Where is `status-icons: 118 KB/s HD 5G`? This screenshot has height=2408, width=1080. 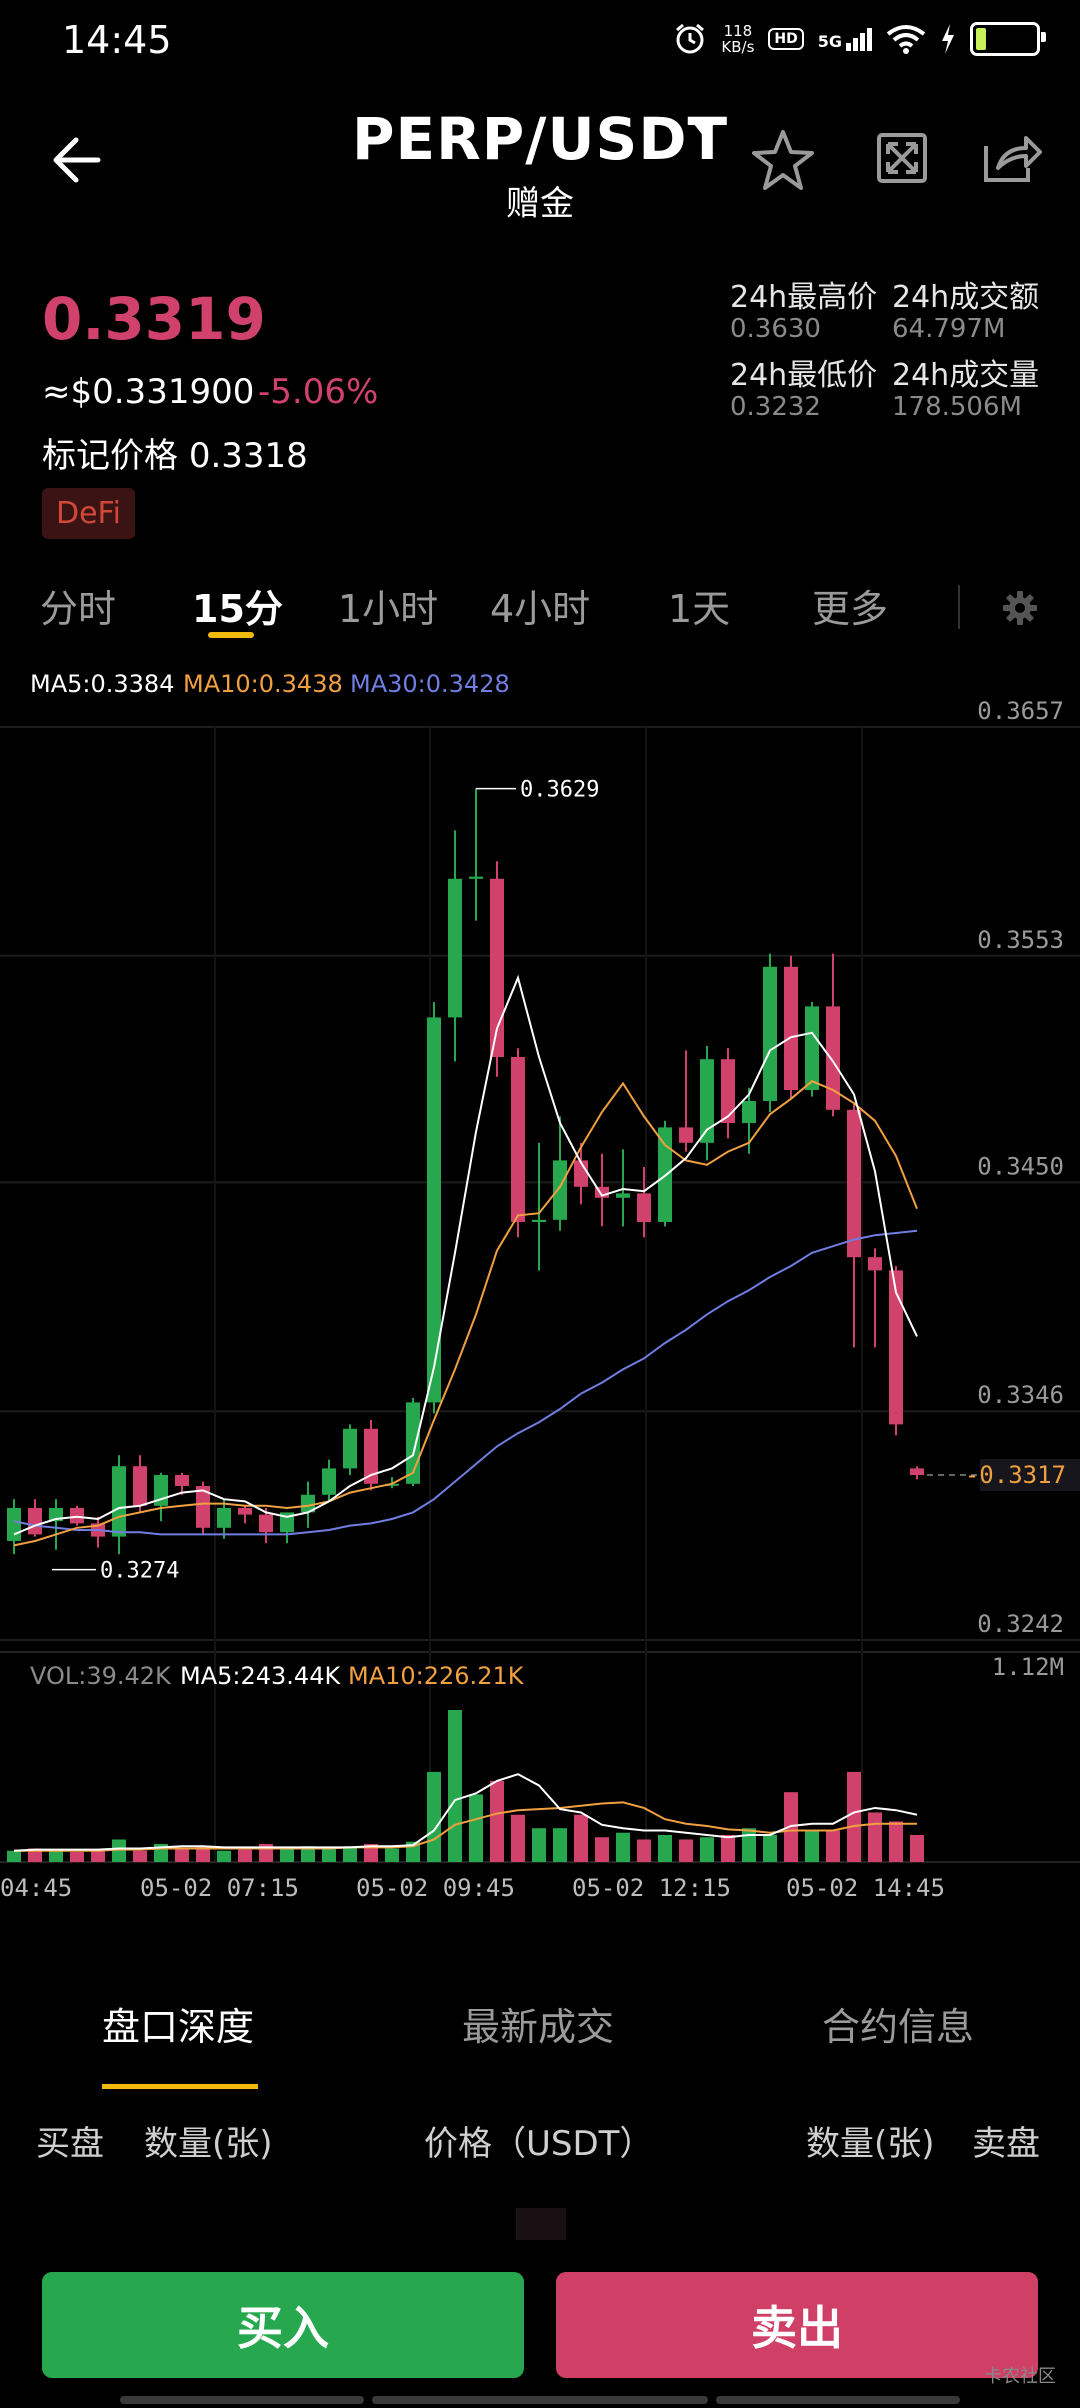
status-icons: 118 KB/s HD 5G is located at coordinates (859, 39).